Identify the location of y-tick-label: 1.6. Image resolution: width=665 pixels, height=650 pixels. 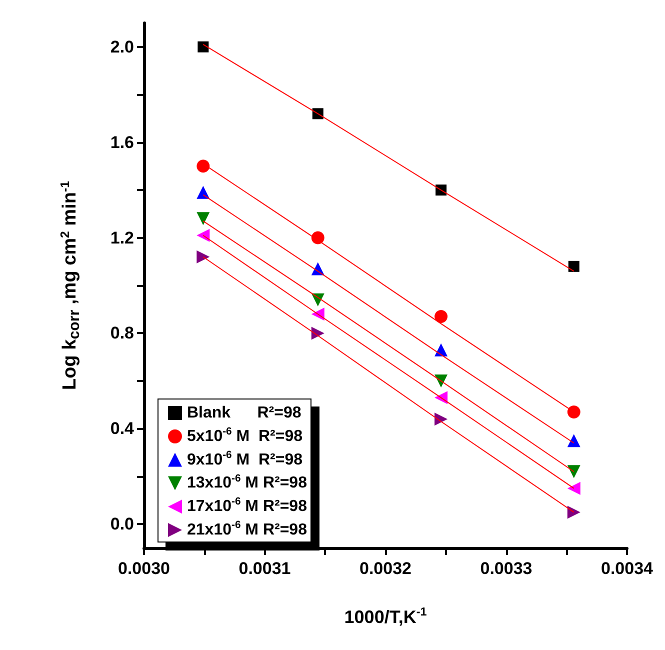
(122, 142).